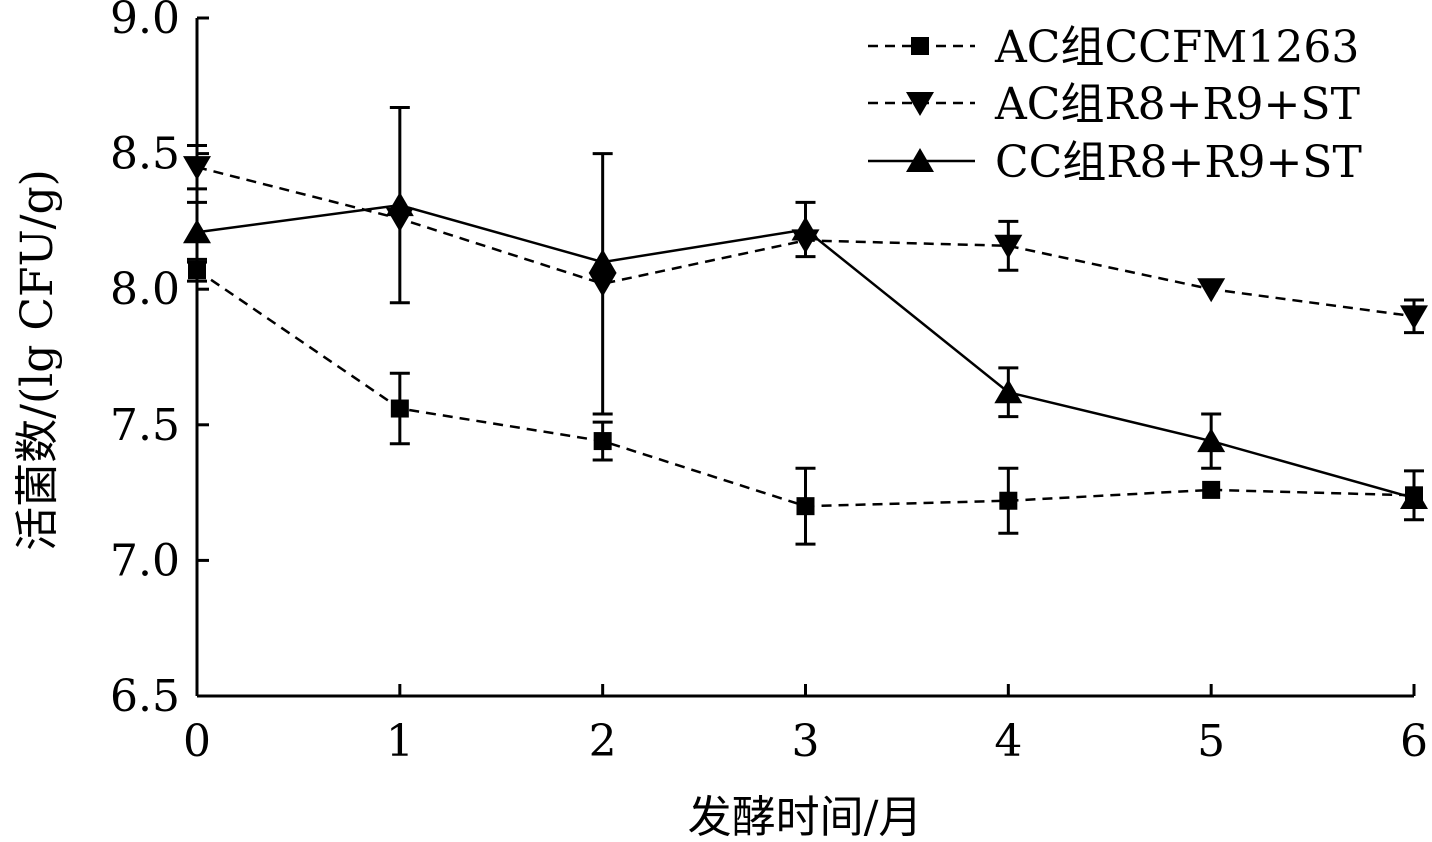 This screenshot has width=1432, height=842. Describe the element at coordinates (1008, 741) in the screenshot. I see `x-tick-label-4: 4` at that location.